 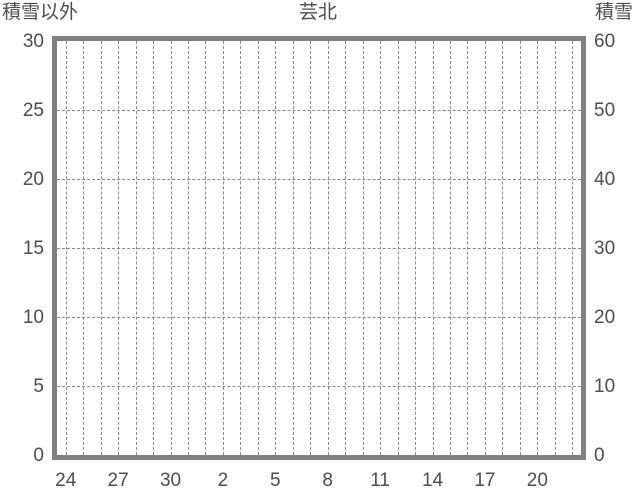 What do you see at coordinates (38, 455) in the screenshot?
I see `y-axis-left-tick-label: 0` at bounding box center [38, 455].